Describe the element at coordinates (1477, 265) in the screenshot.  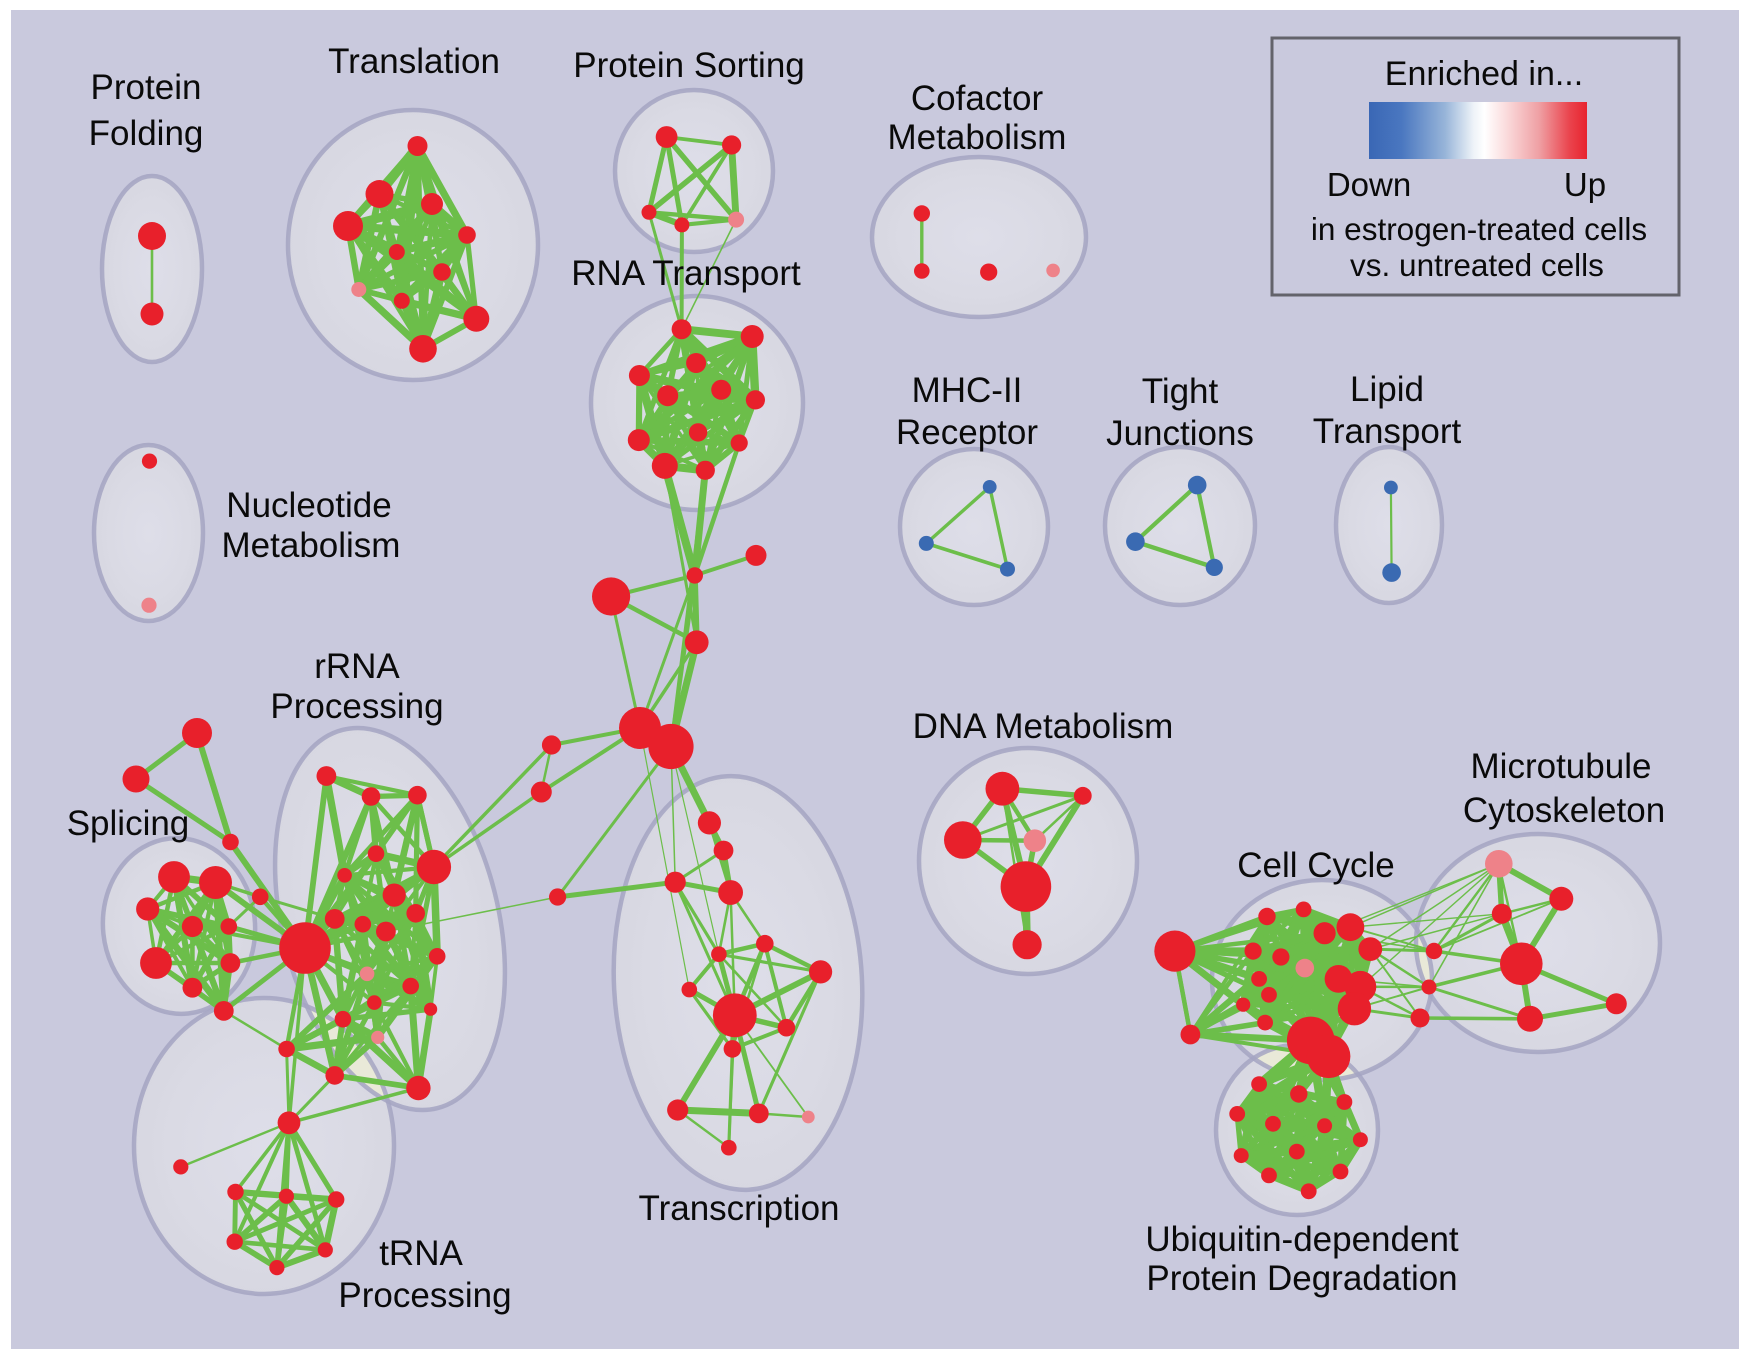
I see `svg-text: vs. untreated cells` at that location.